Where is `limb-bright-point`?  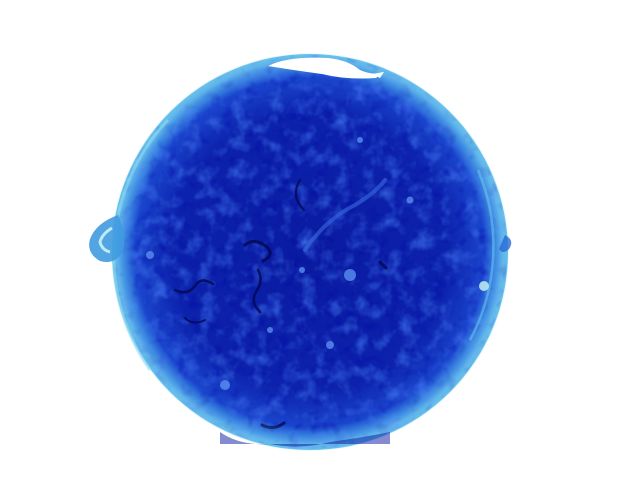 limb-bright-point is located at coordinates (484, 286).